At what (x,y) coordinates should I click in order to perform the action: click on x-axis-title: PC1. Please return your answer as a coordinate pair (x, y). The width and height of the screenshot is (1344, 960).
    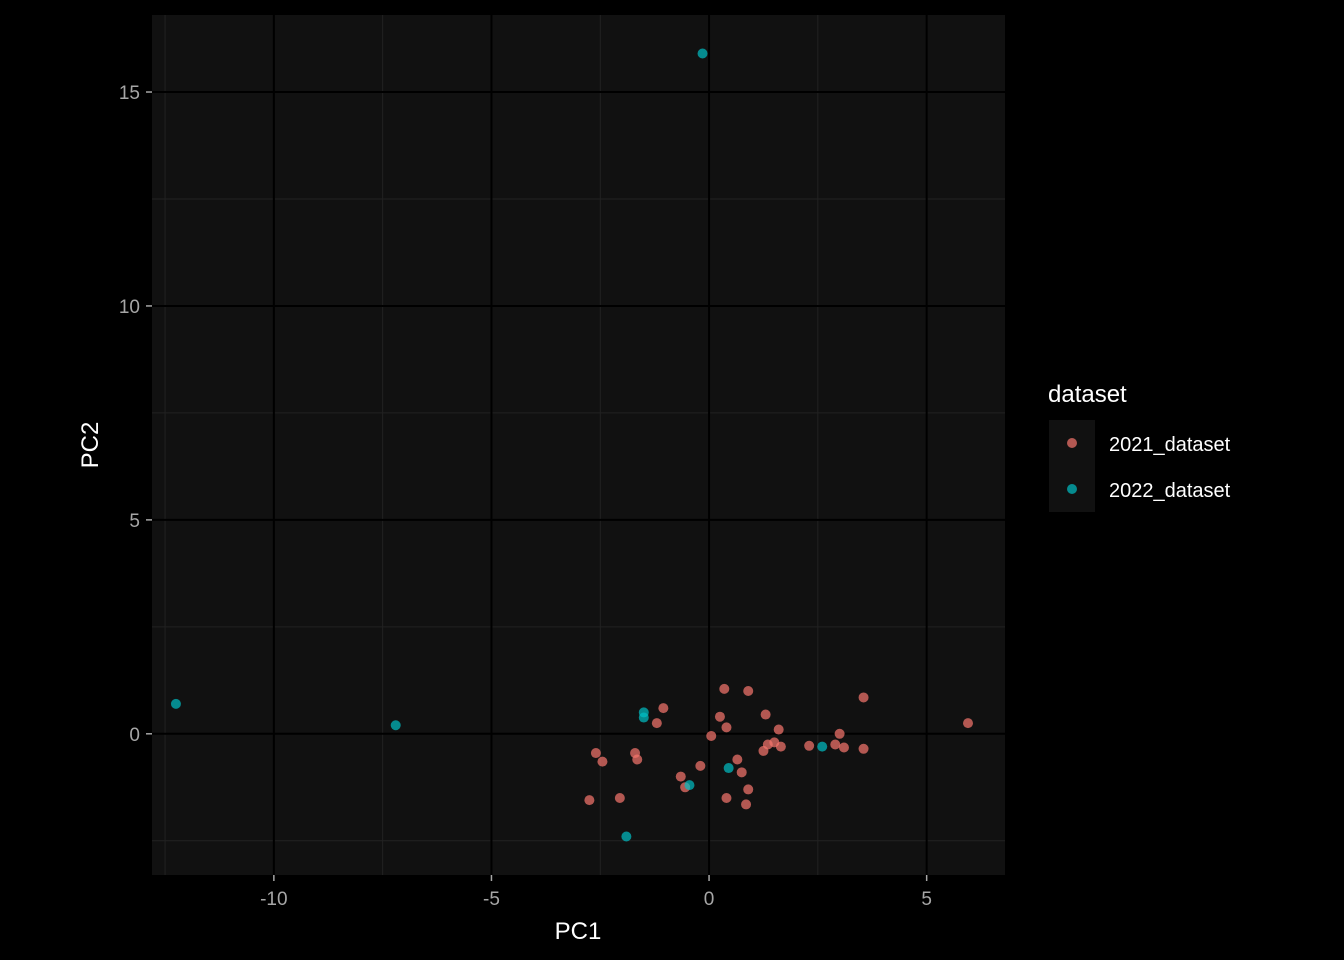
    Looking at the image, I should click on (578, 931).